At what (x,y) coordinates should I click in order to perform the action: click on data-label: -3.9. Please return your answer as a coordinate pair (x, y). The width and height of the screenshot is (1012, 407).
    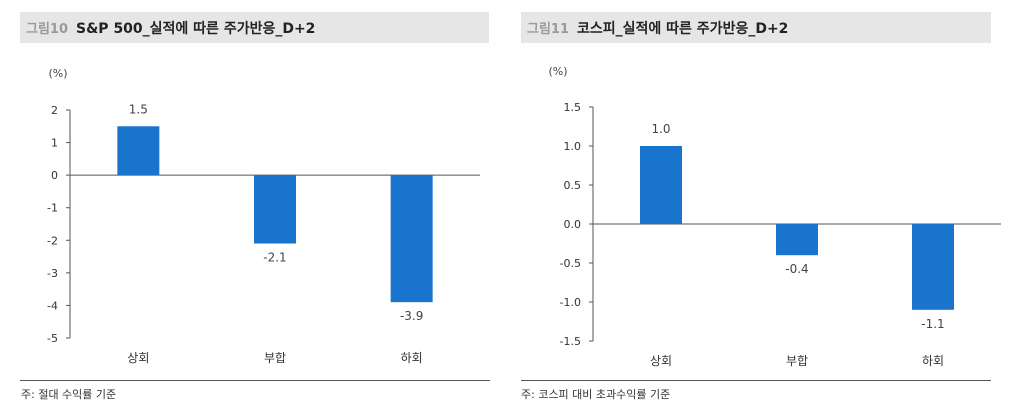
    Looking at the image, I should click on (411, 316).